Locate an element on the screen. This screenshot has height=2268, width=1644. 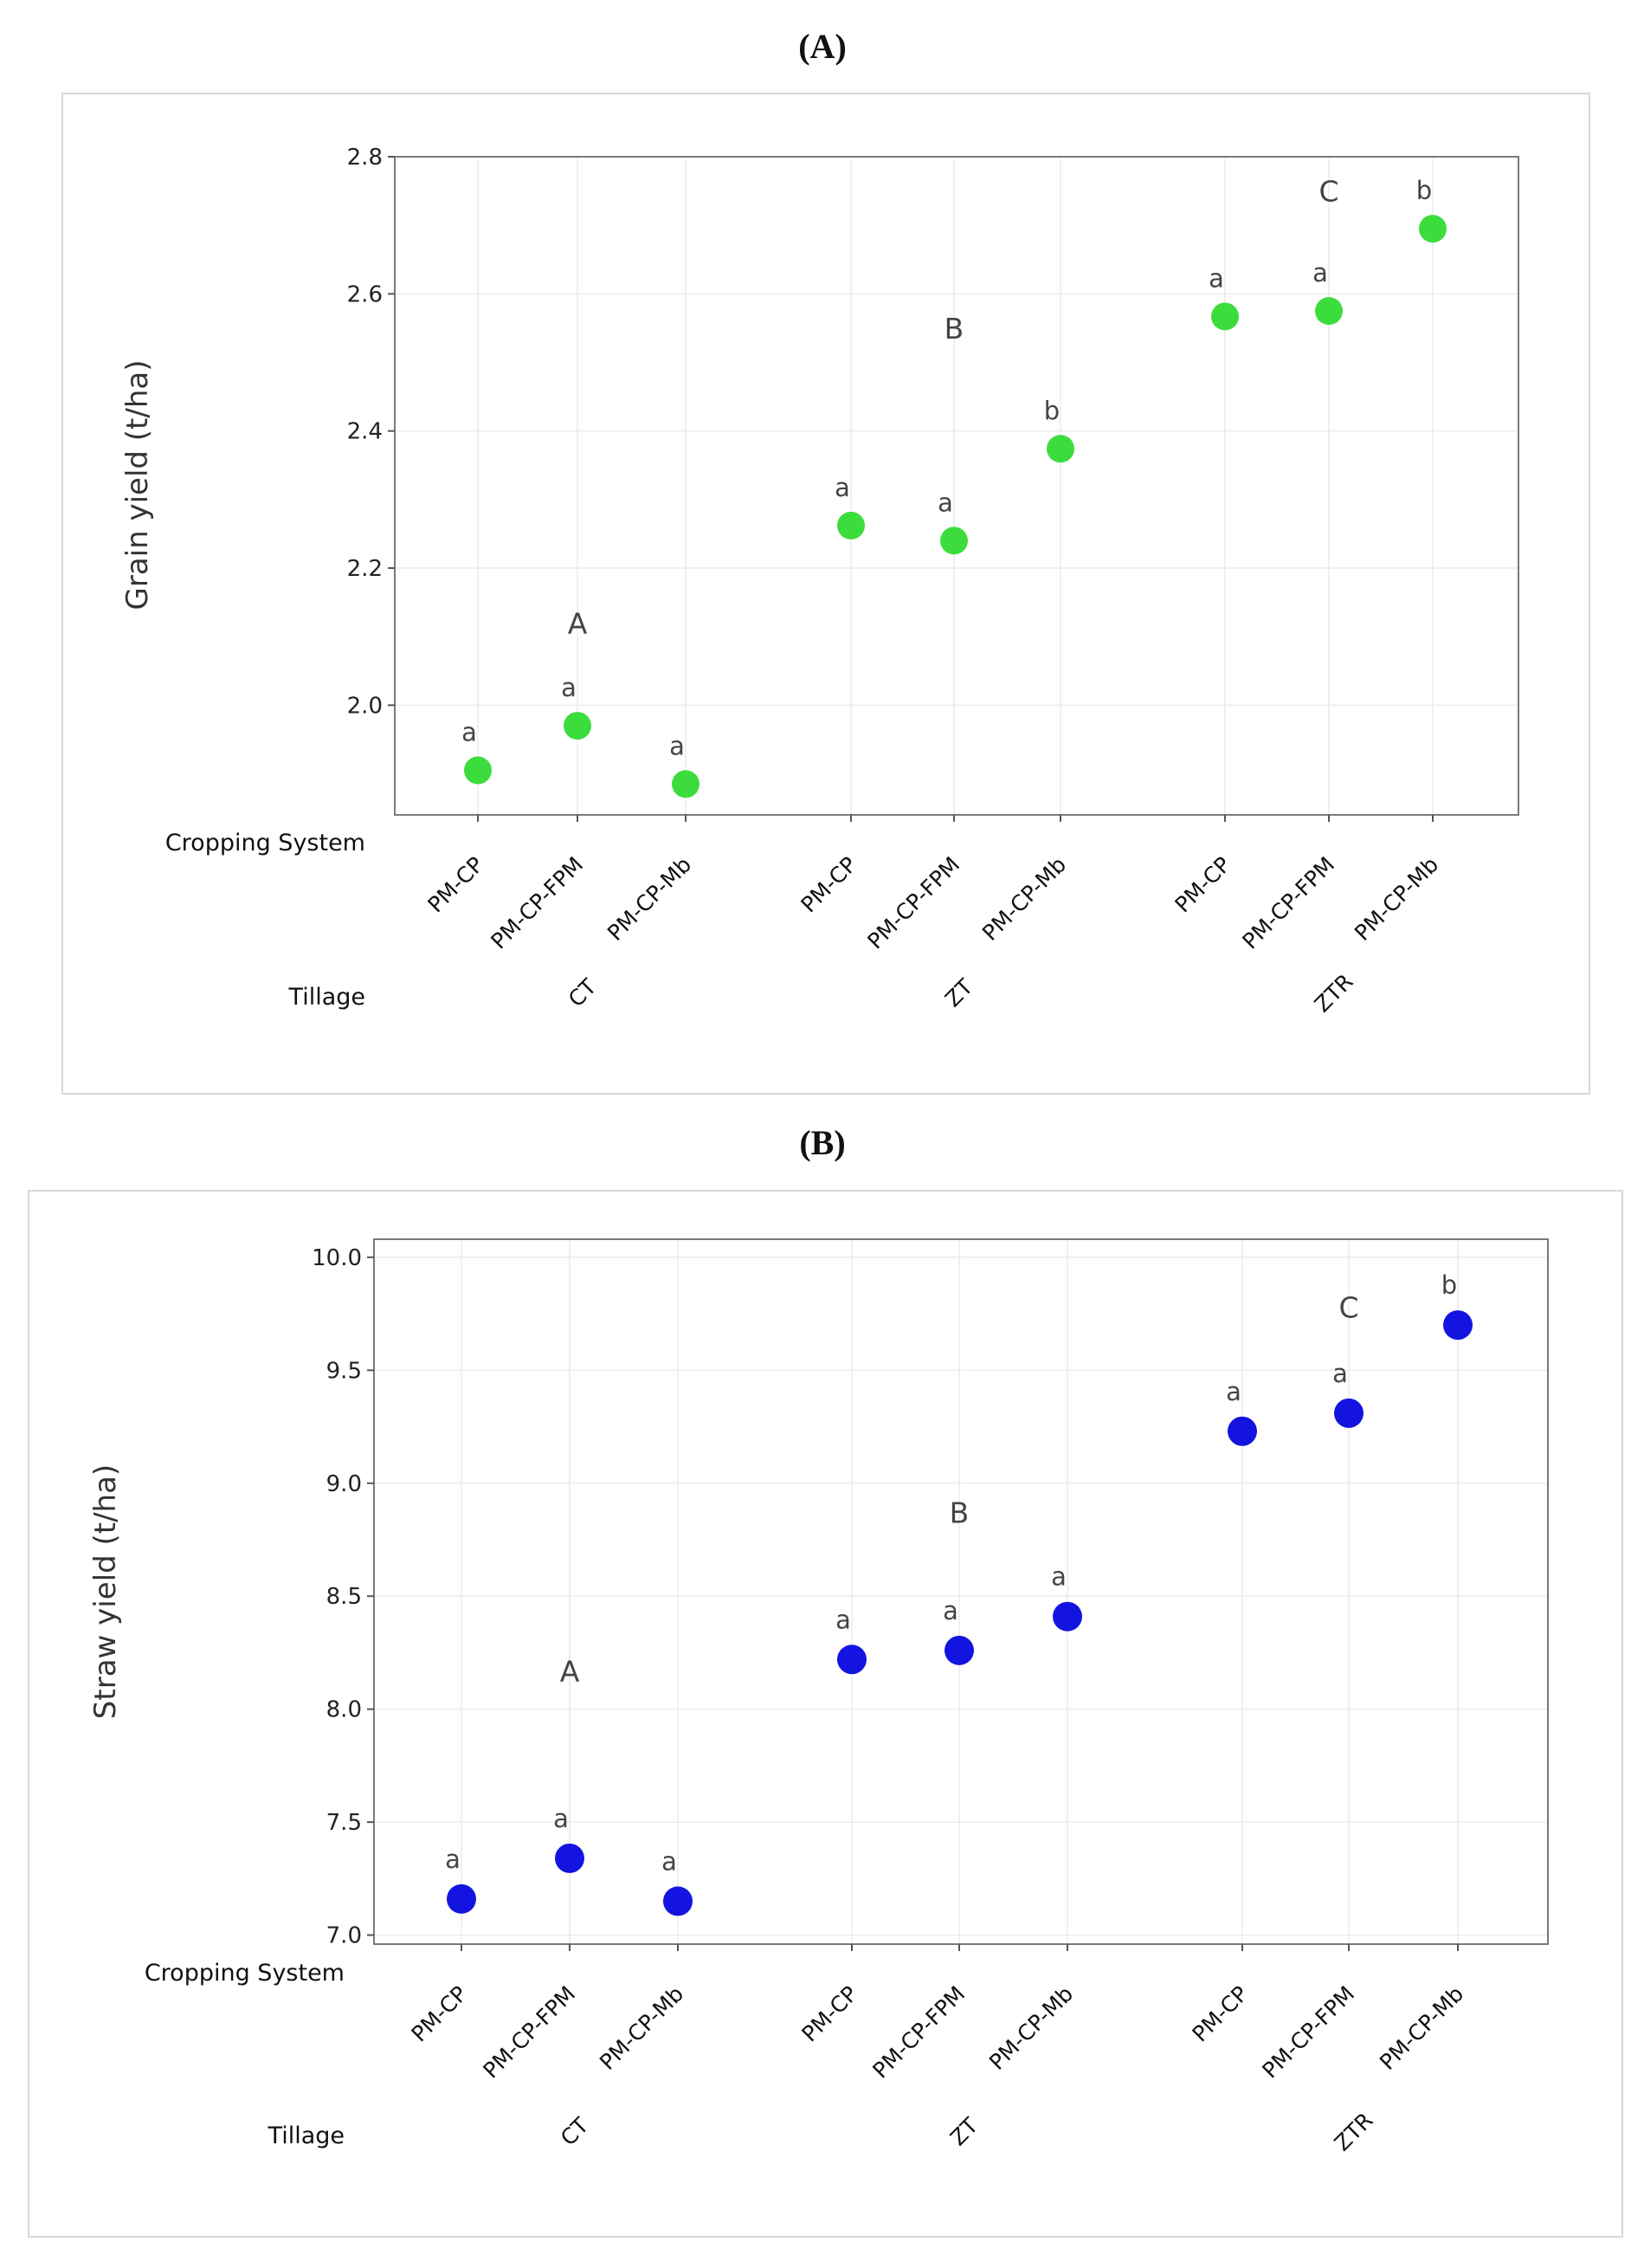
y-tick-label: 8.5 is located at coordinates (344, 1597).